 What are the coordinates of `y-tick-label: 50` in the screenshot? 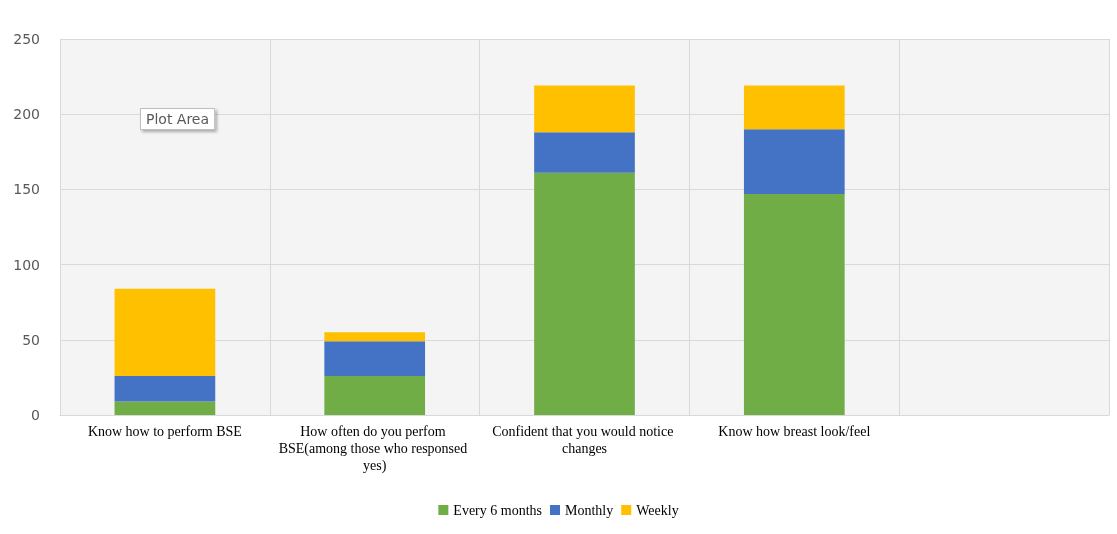 It's located at (31, 339).